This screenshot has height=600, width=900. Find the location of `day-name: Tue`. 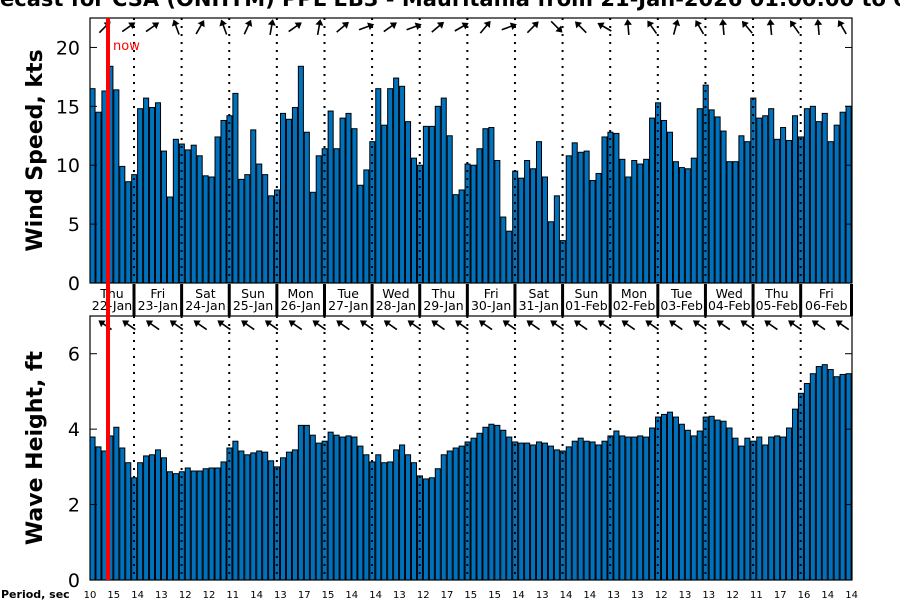

day-name: Tue is located at coordinates (348, 293).